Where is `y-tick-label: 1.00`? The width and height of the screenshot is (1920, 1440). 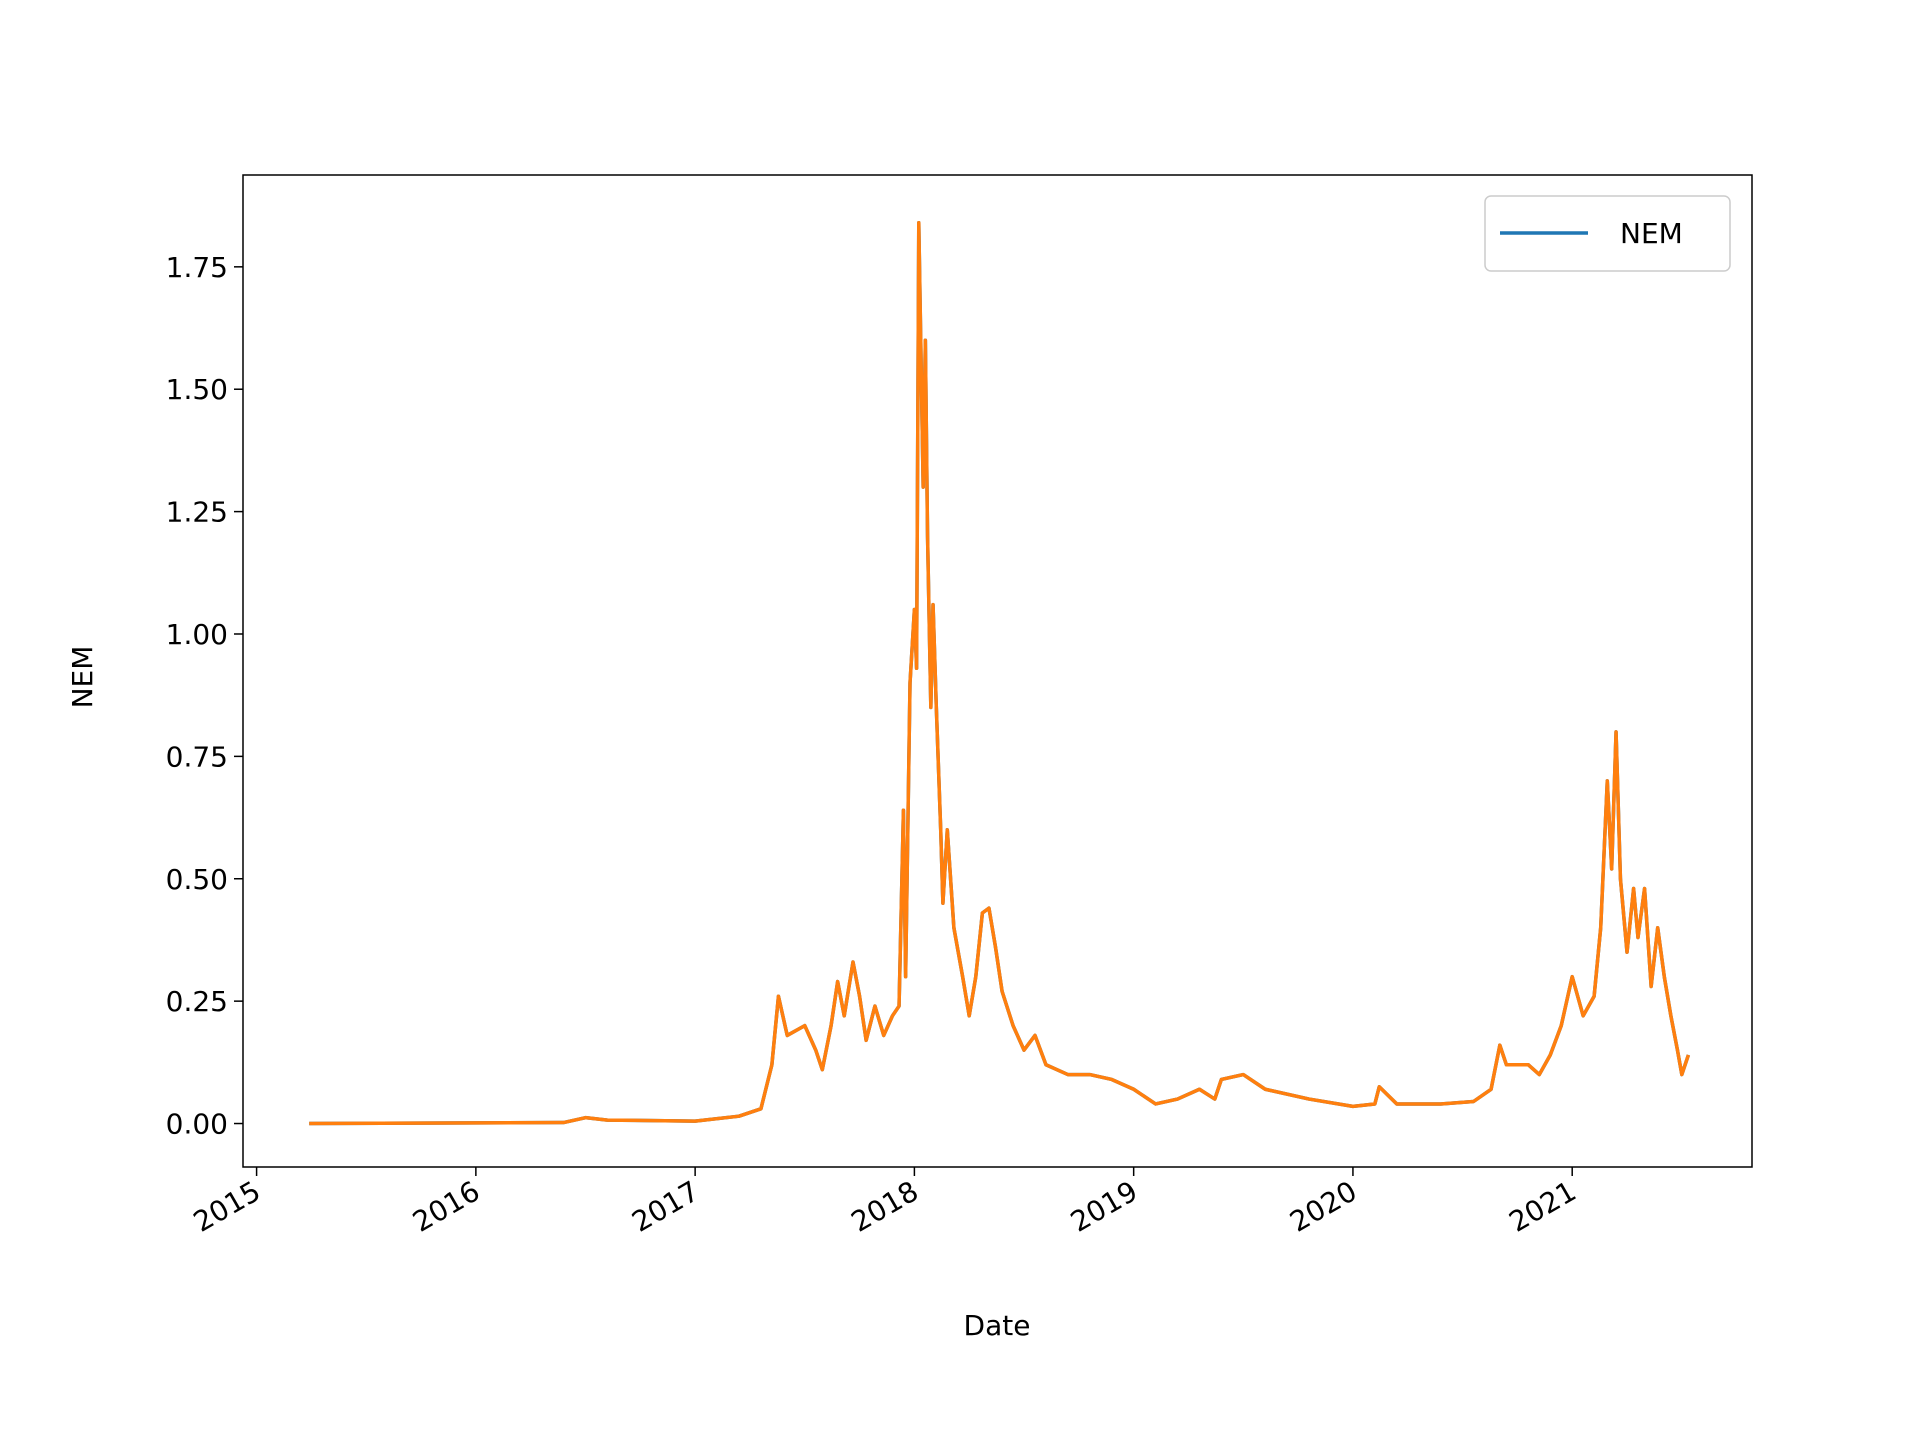 y-tick-label: 1.00 is located at coordinates (197, 634).